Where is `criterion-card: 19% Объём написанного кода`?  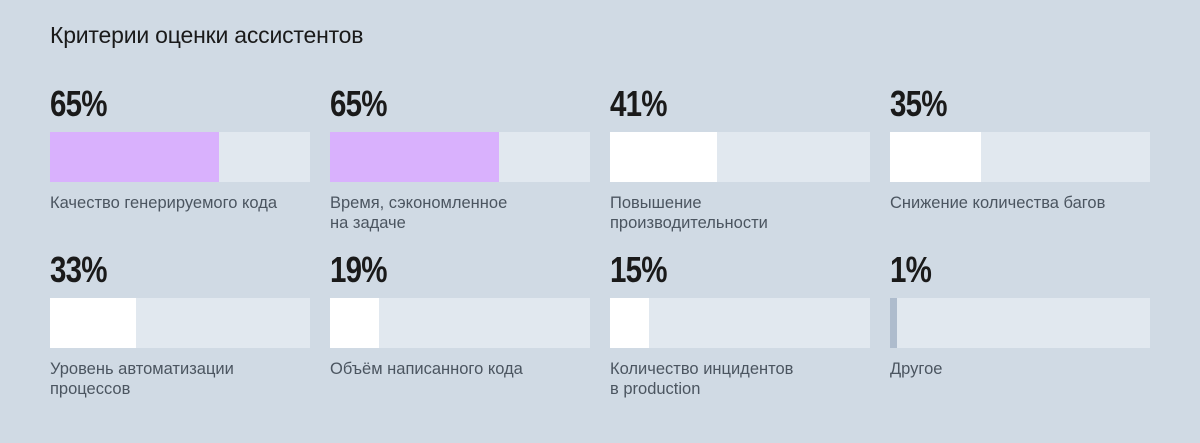
criterion-card: 19% Объём написанного кода is located at coordinates (460, 315).